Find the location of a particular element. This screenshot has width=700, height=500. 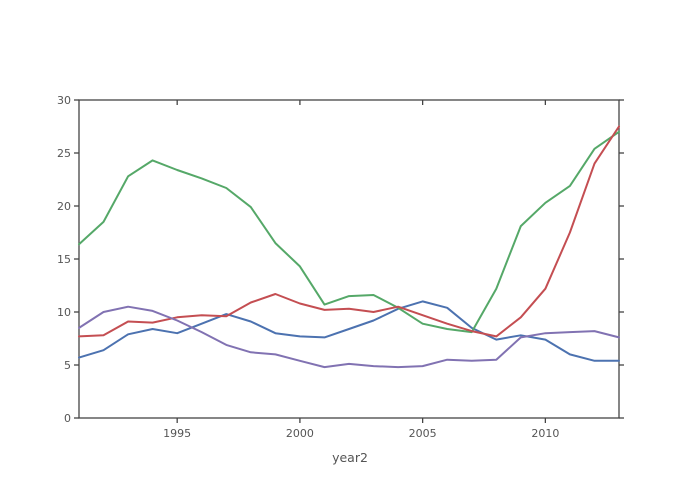

series-blue-line is located at coordinates (349, 331).